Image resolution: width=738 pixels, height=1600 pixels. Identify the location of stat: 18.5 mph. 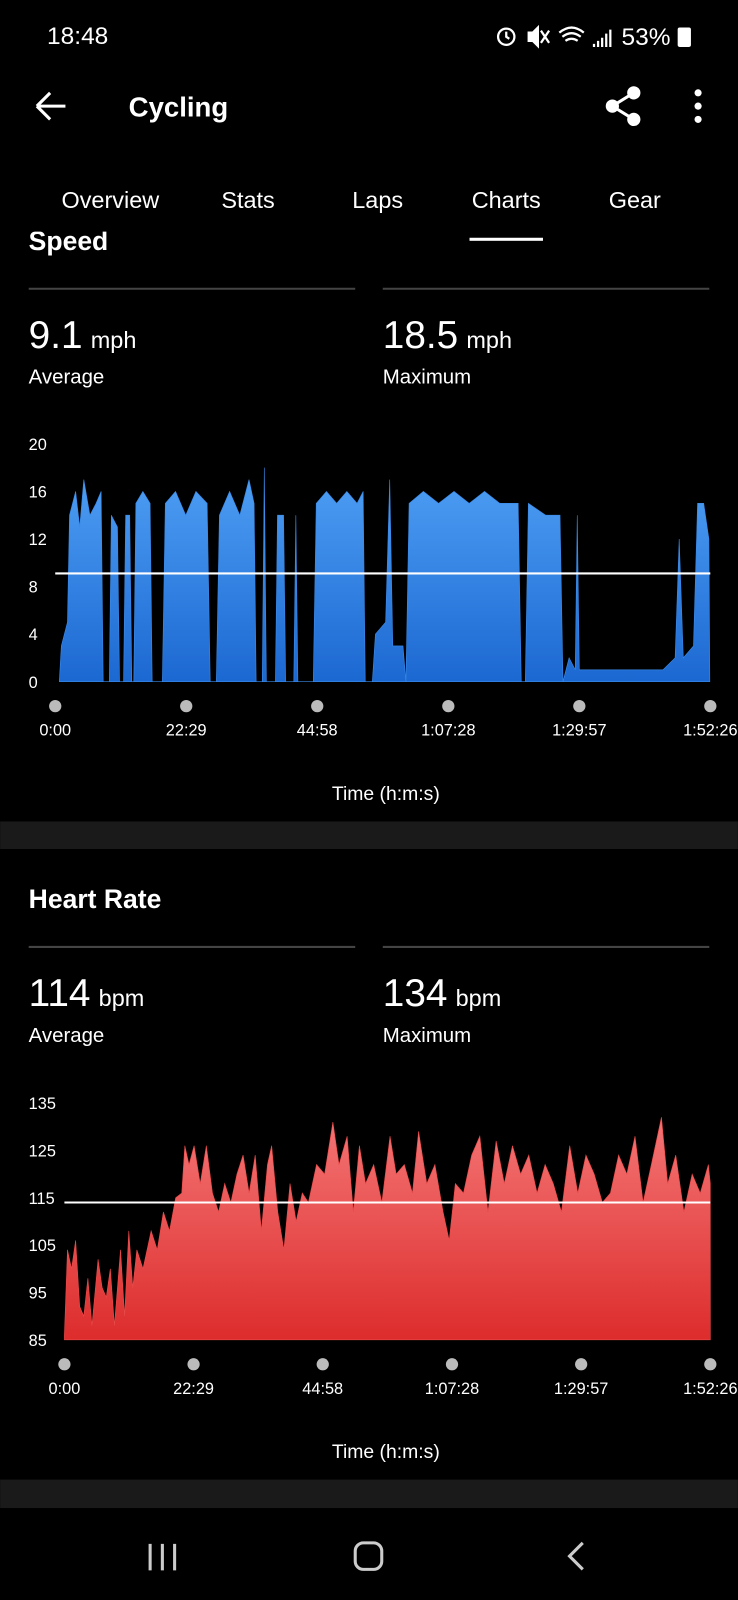
(447, 335).